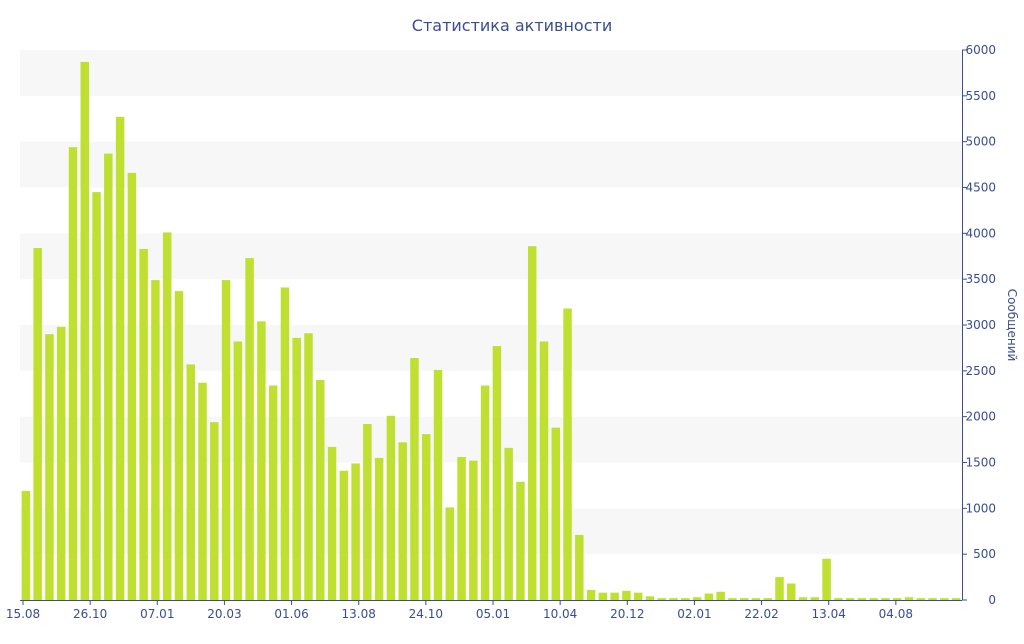 The width and height of the screenshot is (1024, 644). I want to click on x-tick-label: 20.03, so click(224, 614).